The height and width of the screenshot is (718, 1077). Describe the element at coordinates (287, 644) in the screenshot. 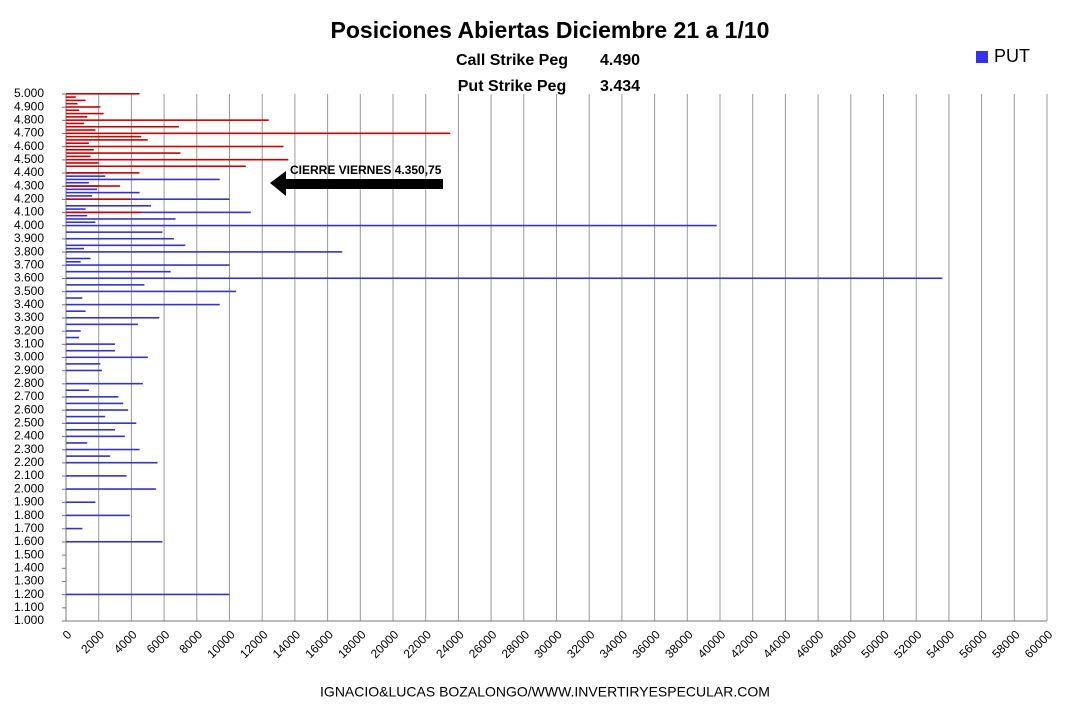

I see `x-tick-label: 14000` at that location.